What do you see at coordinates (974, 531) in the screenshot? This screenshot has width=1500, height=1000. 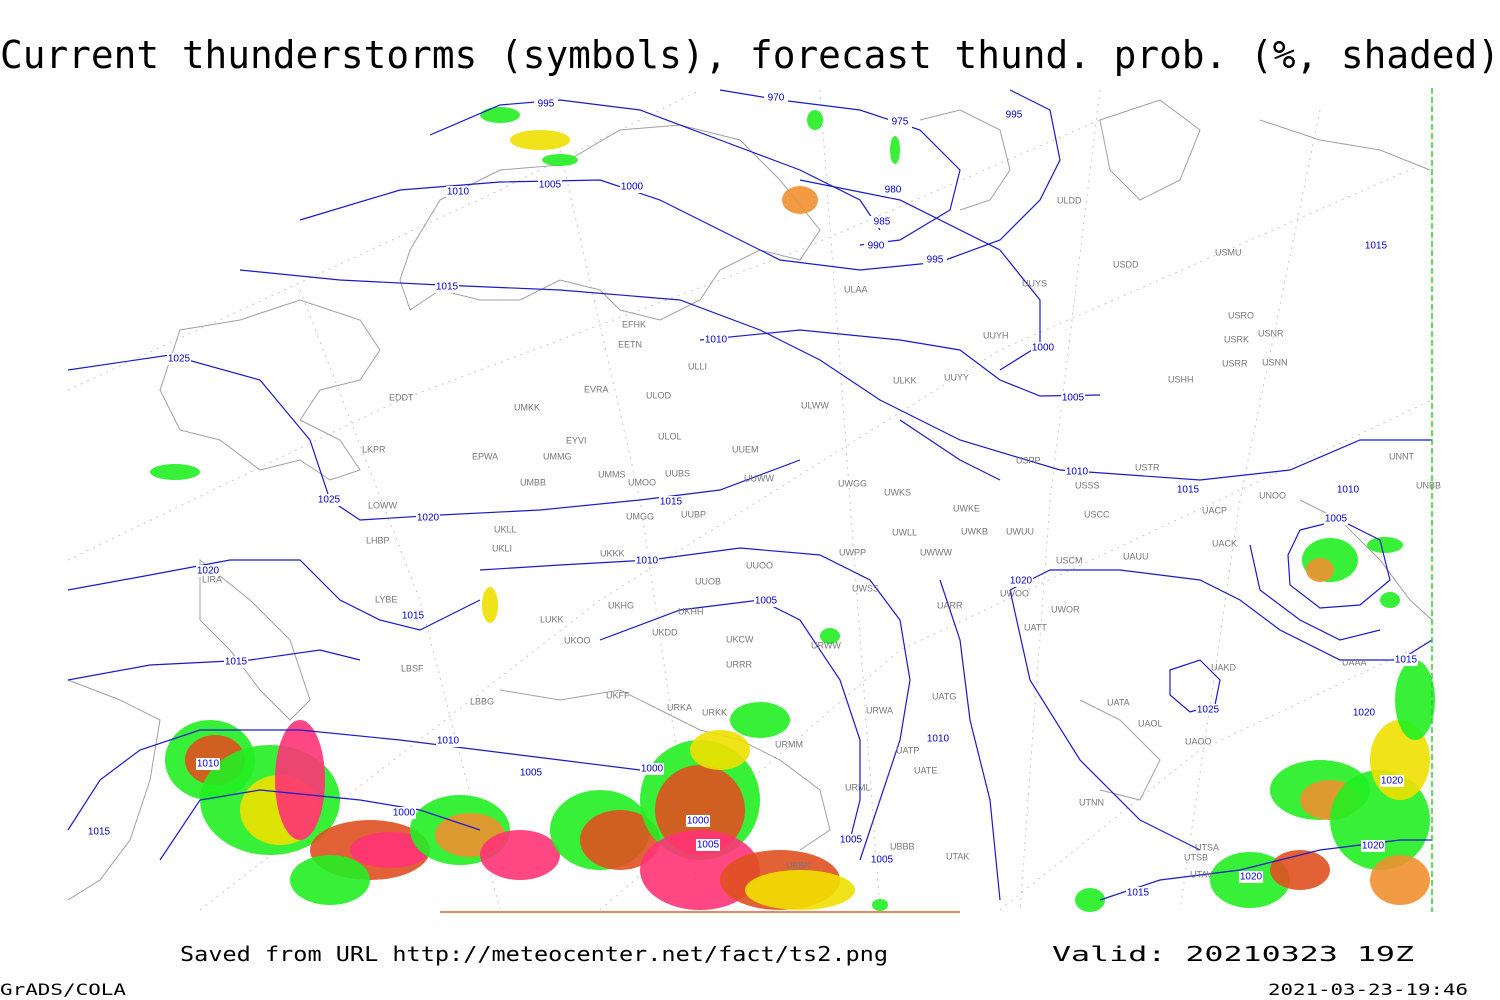 I see `station-label: UWKB` at bounding box center [974, 531].